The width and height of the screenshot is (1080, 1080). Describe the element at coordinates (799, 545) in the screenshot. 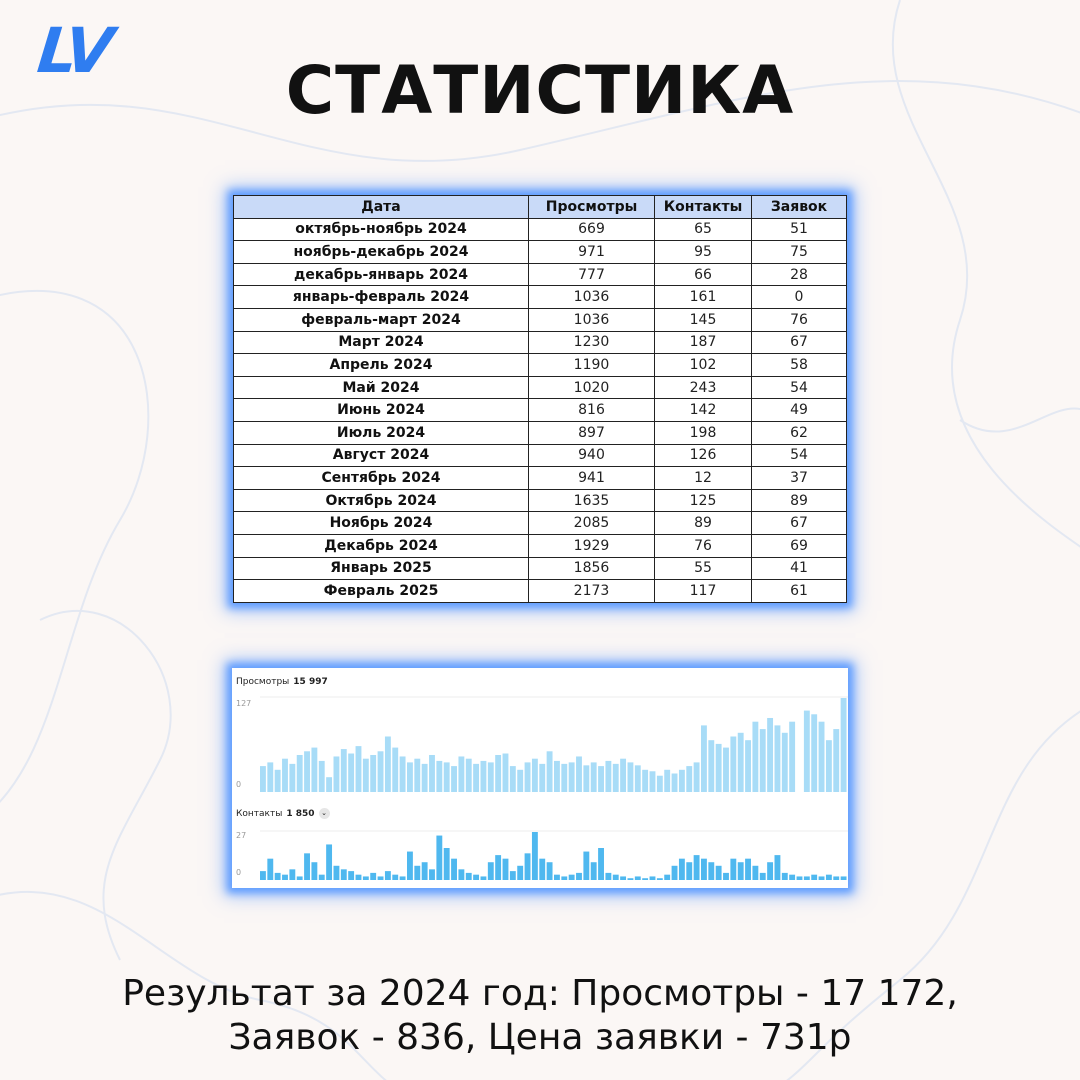

I see `value-cell: 69` at that location.